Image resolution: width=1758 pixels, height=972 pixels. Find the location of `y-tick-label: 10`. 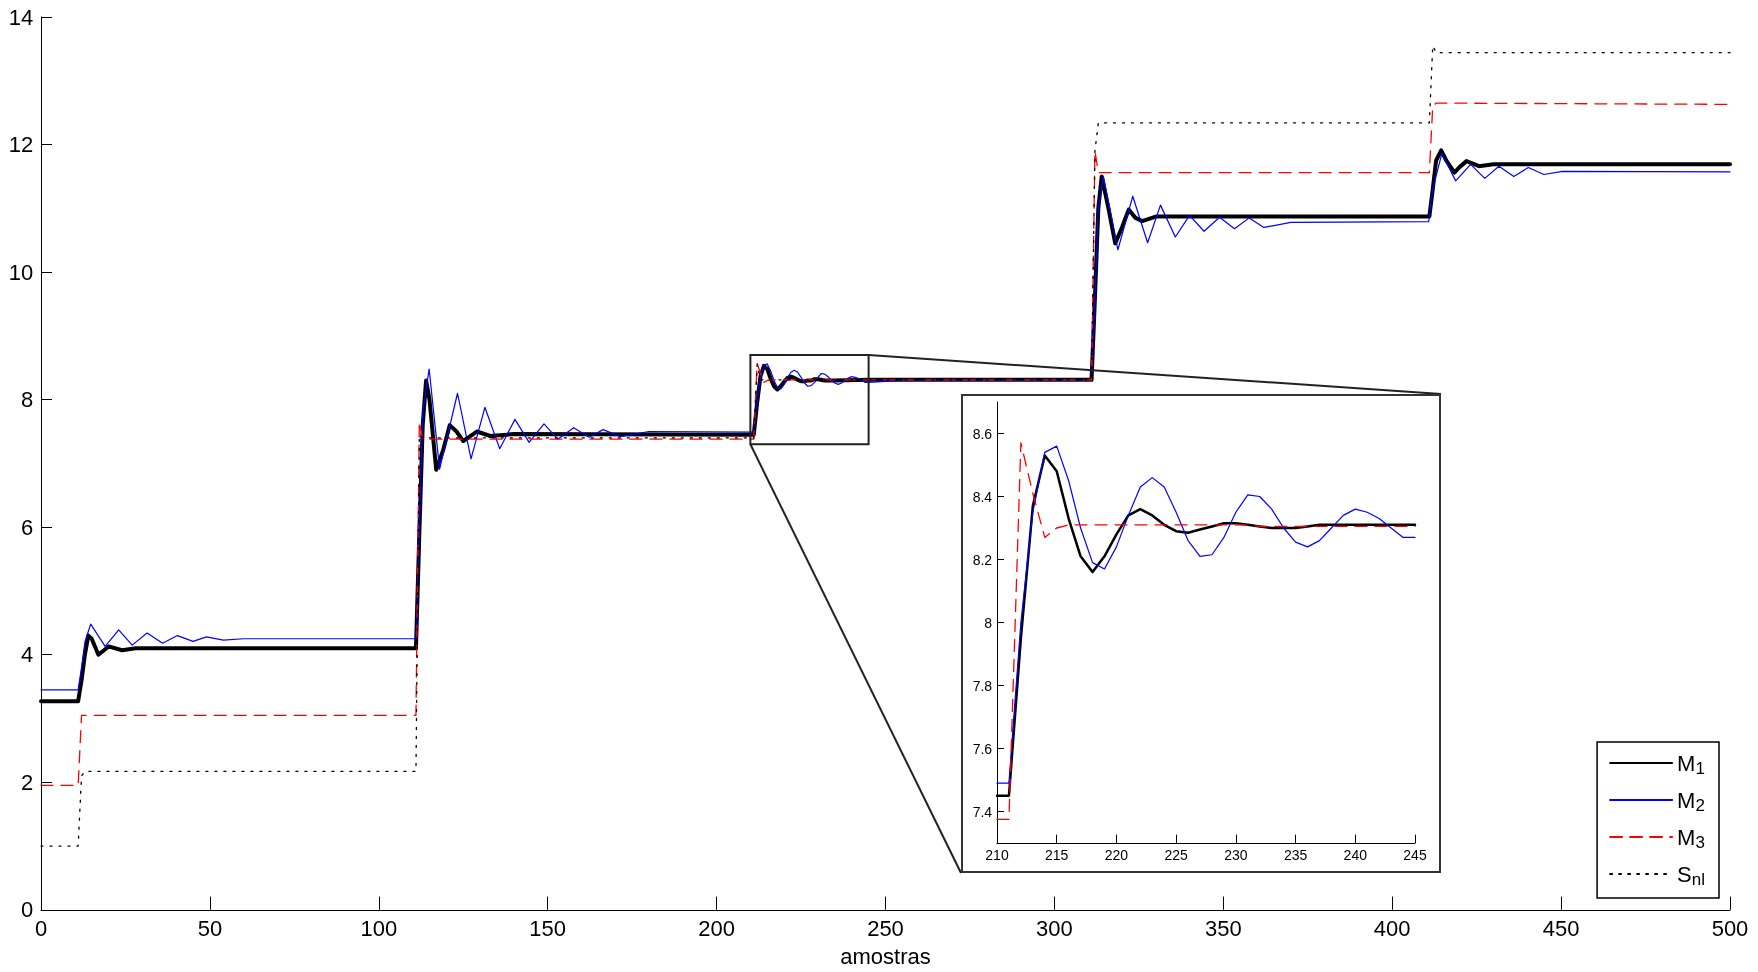

y-tick-label: 10 is located at coordinates (21, 272).